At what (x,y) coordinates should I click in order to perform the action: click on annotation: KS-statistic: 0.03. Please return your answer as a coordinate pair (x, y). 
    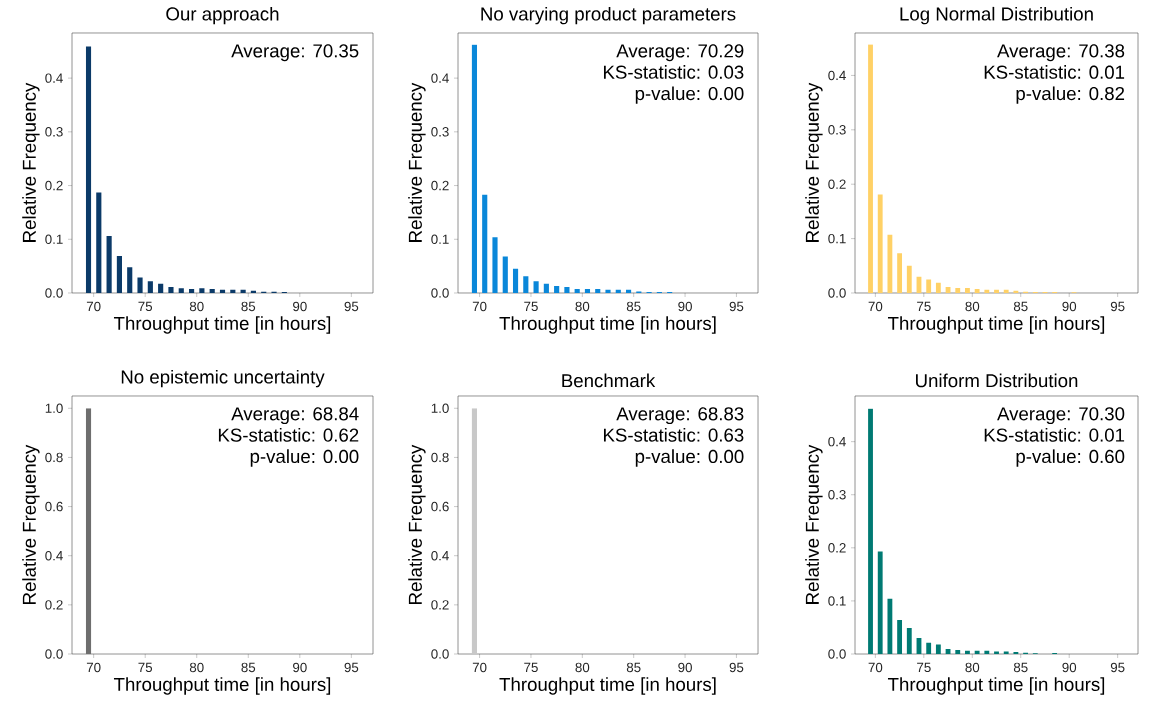
    Looking at the image, I should click on (673, 72).